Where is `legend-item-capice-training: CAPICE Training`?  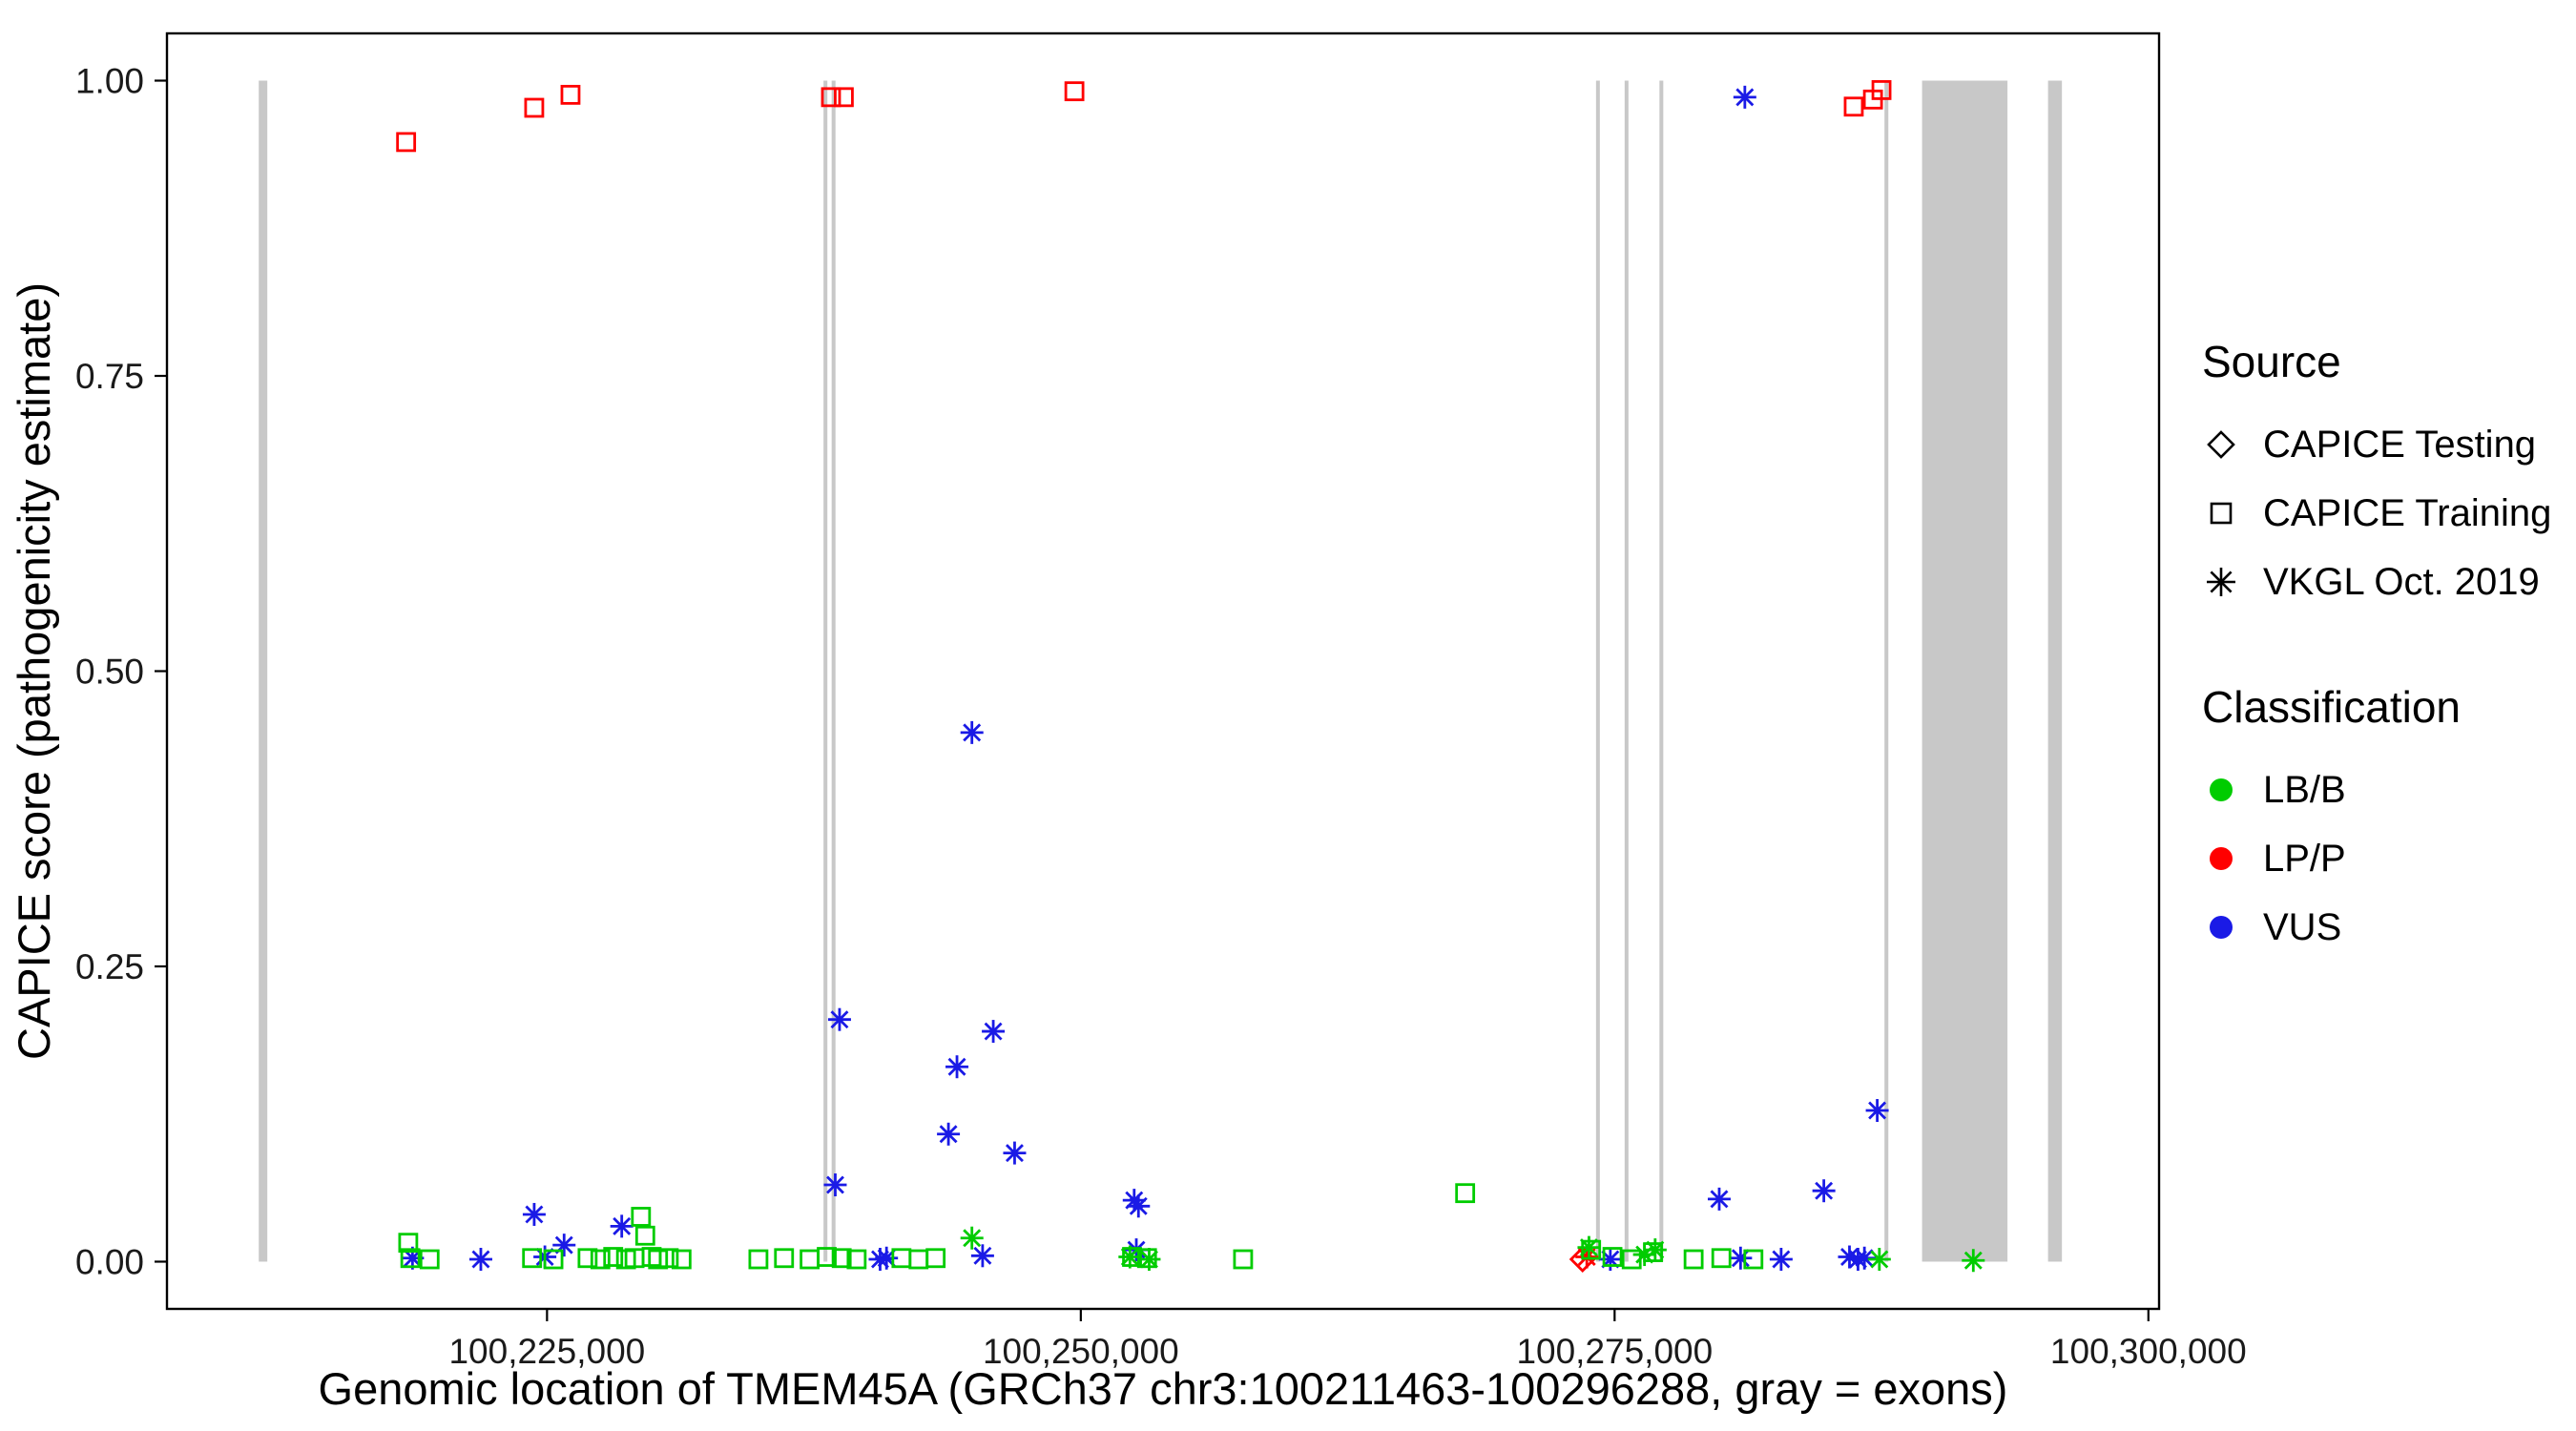 legend-item-capice-training: CAPICE Training is located at coordinates (2388, 513).